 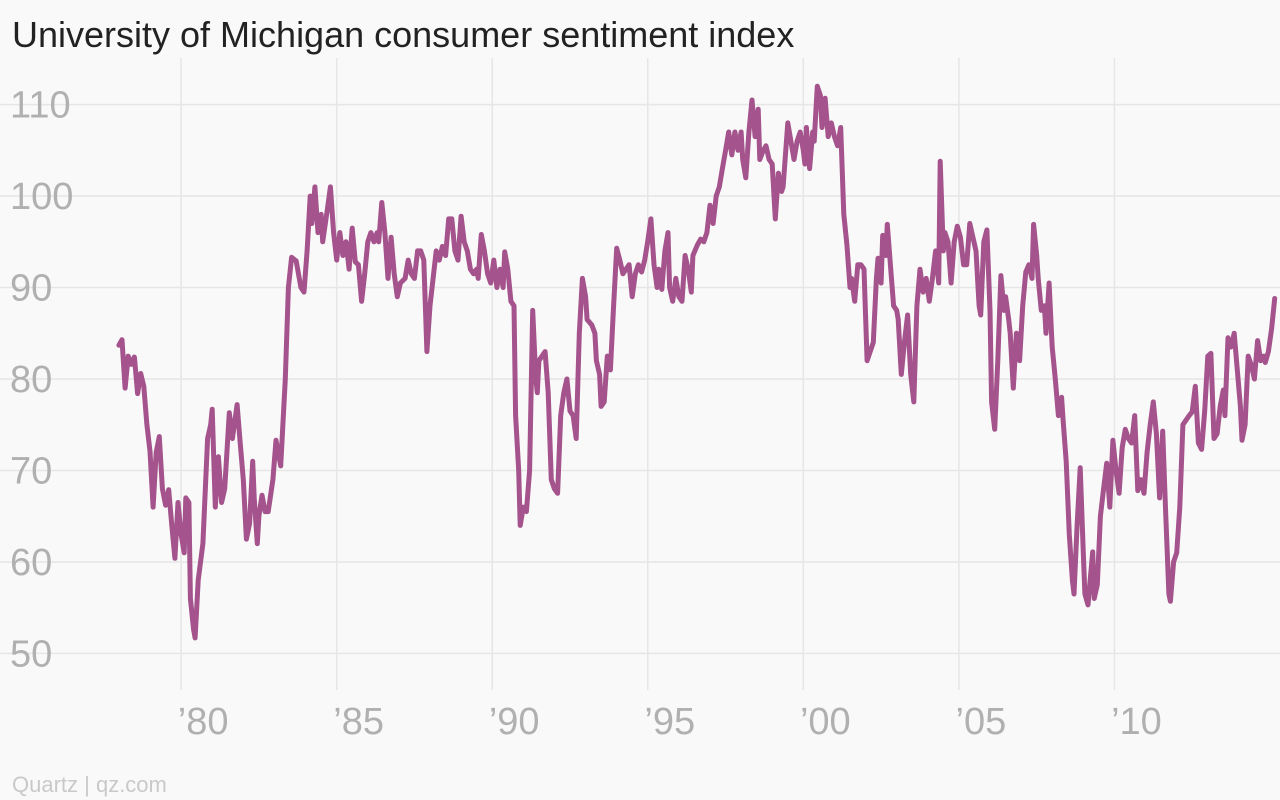 I want to click on y-tick-label-100: 100, so click(x=41, y=197).